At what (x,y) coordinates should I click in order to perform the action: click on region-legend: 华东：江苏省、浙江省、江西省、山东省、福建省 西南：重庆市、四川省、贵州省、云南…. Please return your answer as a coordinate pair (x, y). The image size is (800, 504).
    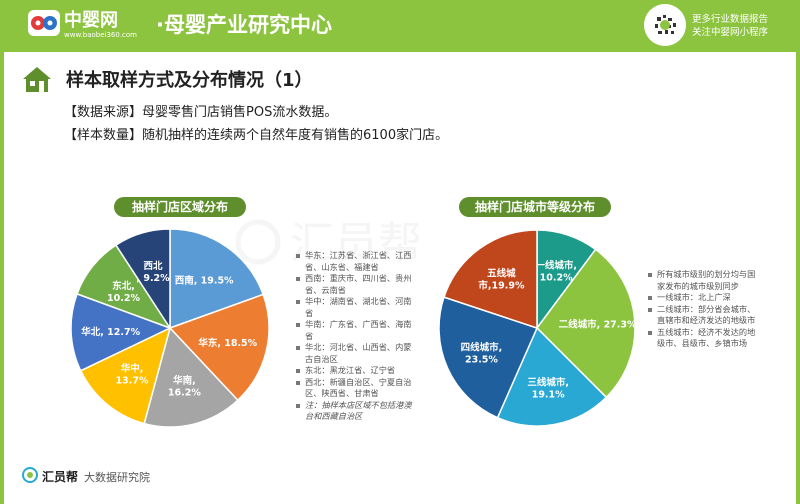
    Looking at the image, I should click on (356, 336).